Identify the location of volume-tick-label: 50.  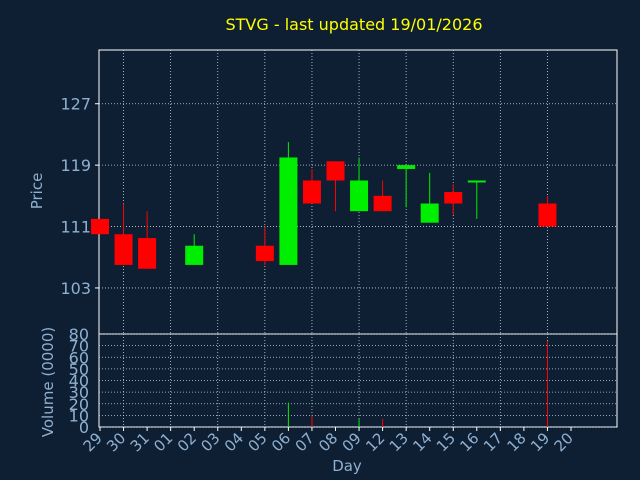
(79, 369).